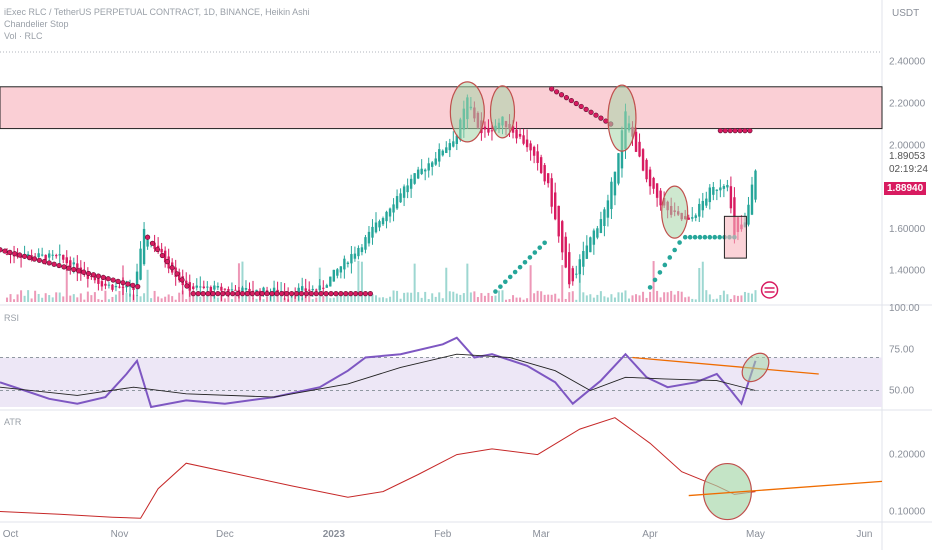 The image size is (932, 550). I want to click on rsi-legend: RSI, so click(12, 318).